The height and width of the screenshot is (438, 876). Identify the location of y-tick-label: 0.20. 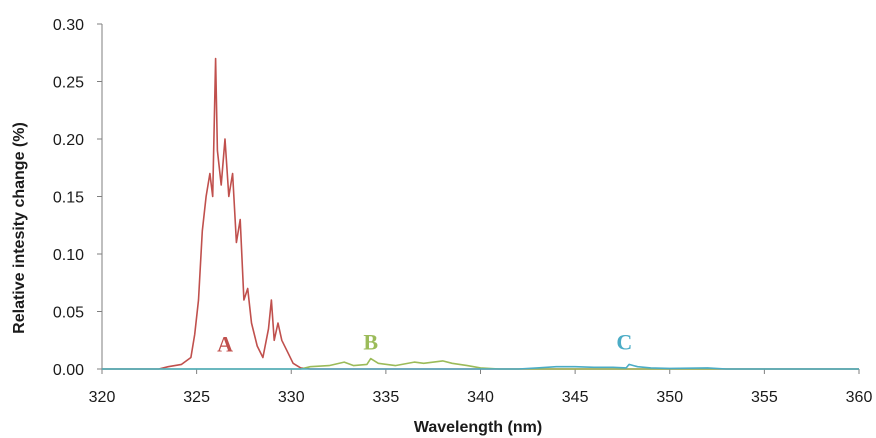
(68, 140).